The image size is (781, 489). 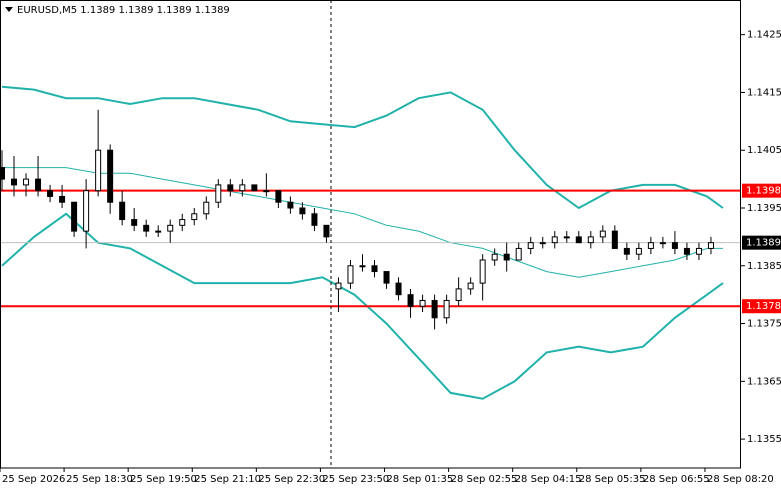 I want to click on x-tick-label: 25 Sep 21:10, so click(x=227, y=479).